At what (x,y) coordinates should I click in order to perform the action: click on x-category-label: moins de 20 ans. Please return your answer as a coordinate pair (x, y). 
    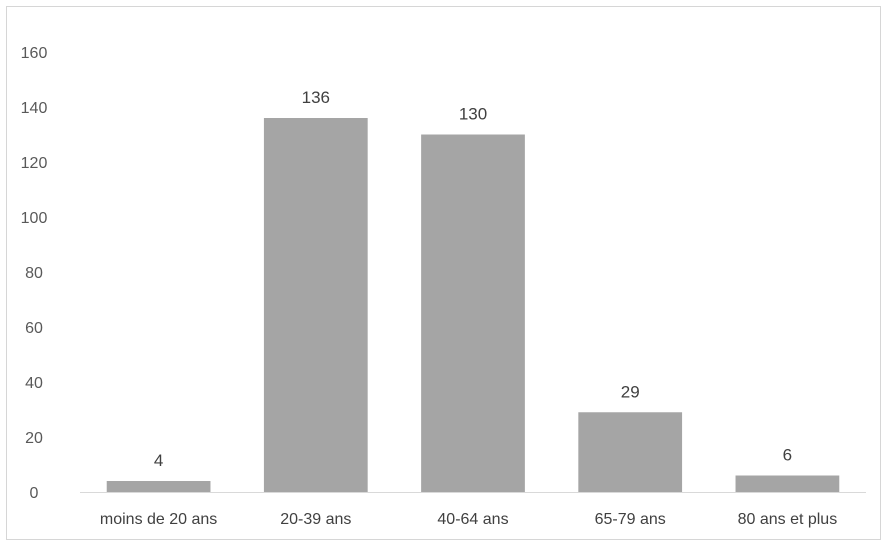
    Looking at the image, I should click on (158, 519).